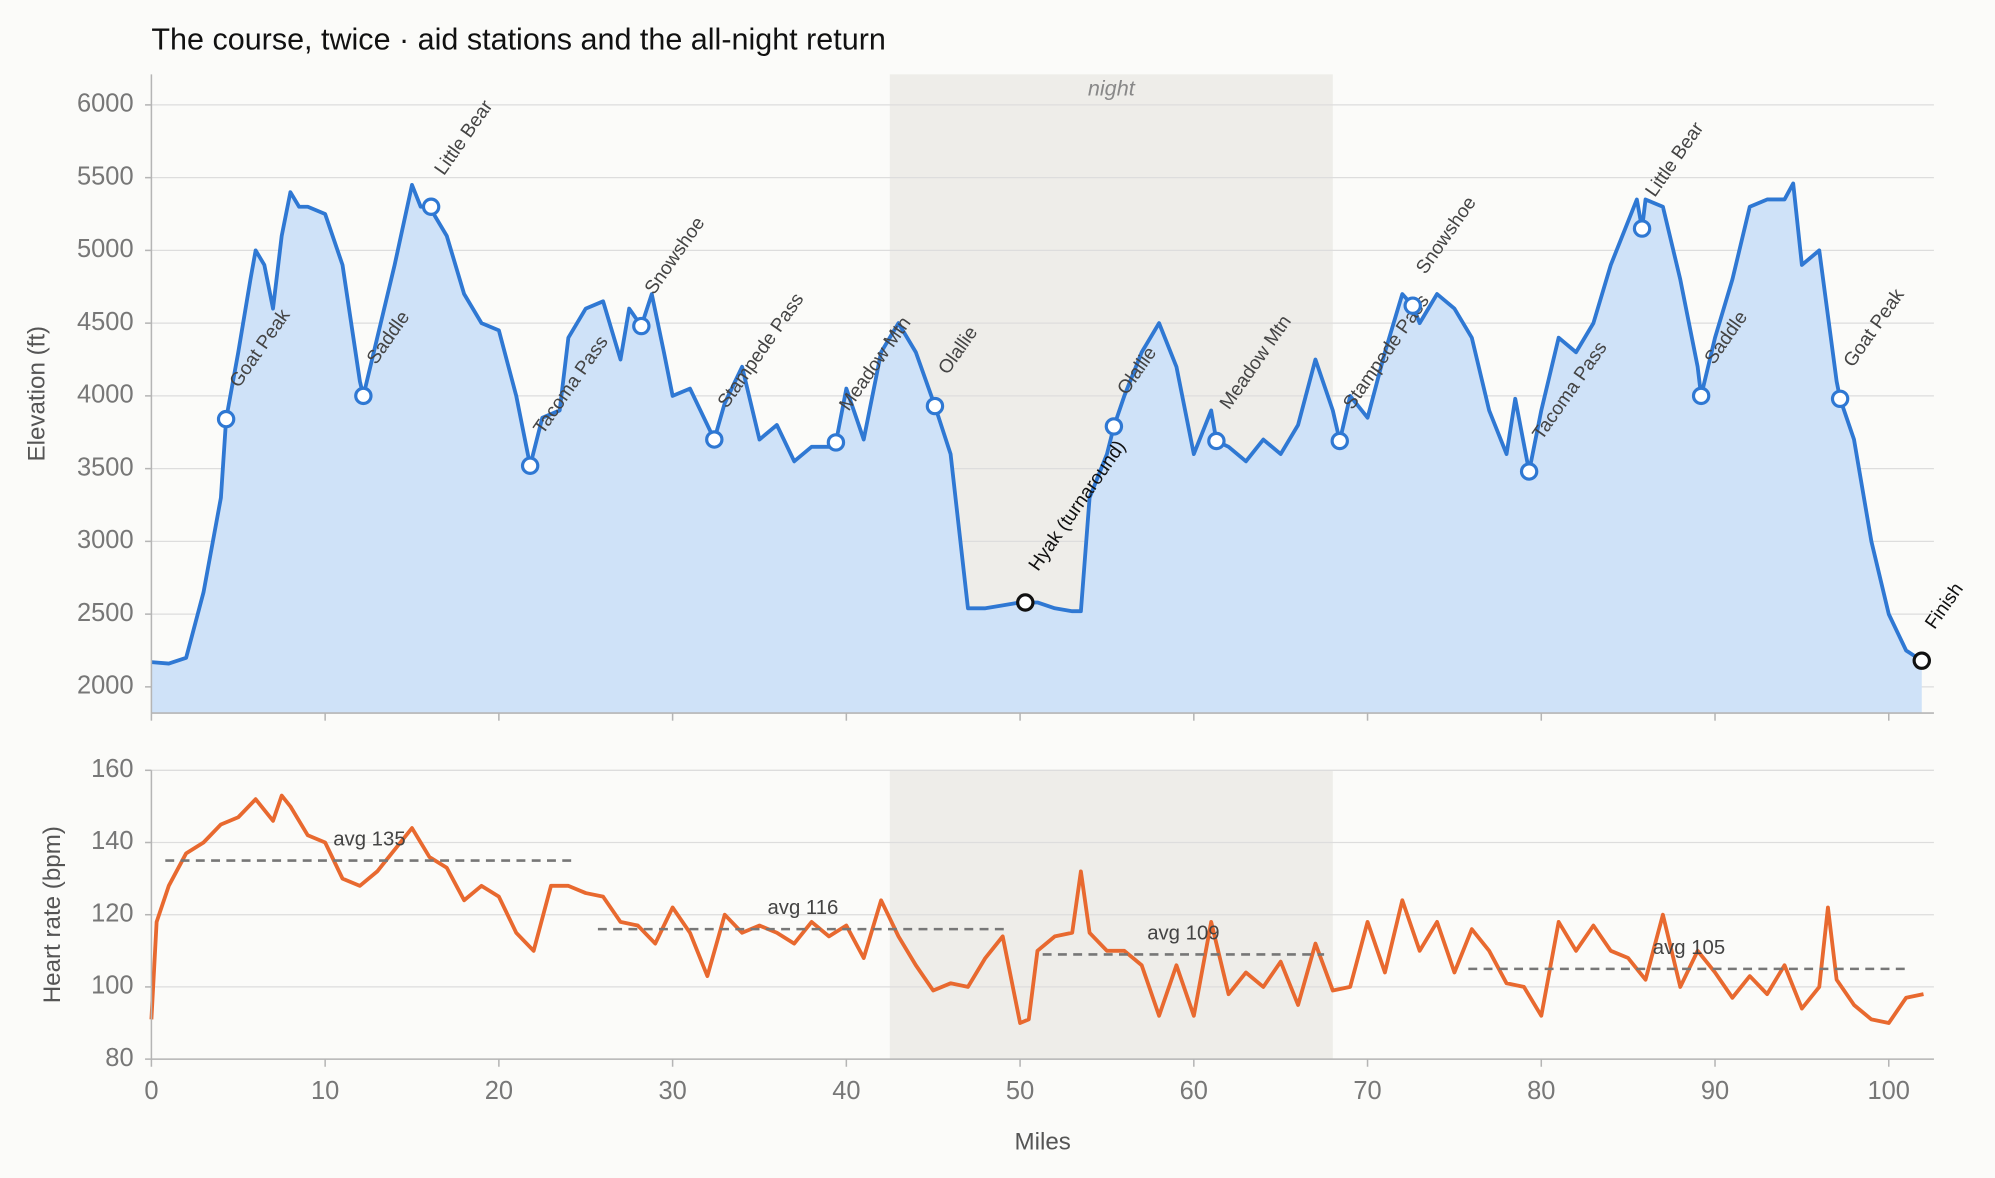 The width and height of the screenshot is (1995, 1178). I want to click on station-label: Goat Peak, so click(1874, 328).